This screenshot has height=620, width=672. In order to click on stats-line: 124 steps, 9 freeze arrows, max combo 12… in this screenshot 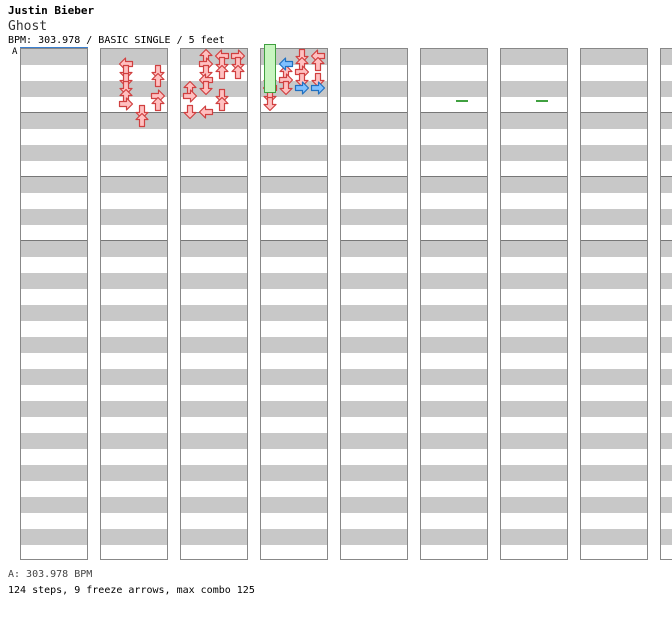, I will do `click(131, 590)`.